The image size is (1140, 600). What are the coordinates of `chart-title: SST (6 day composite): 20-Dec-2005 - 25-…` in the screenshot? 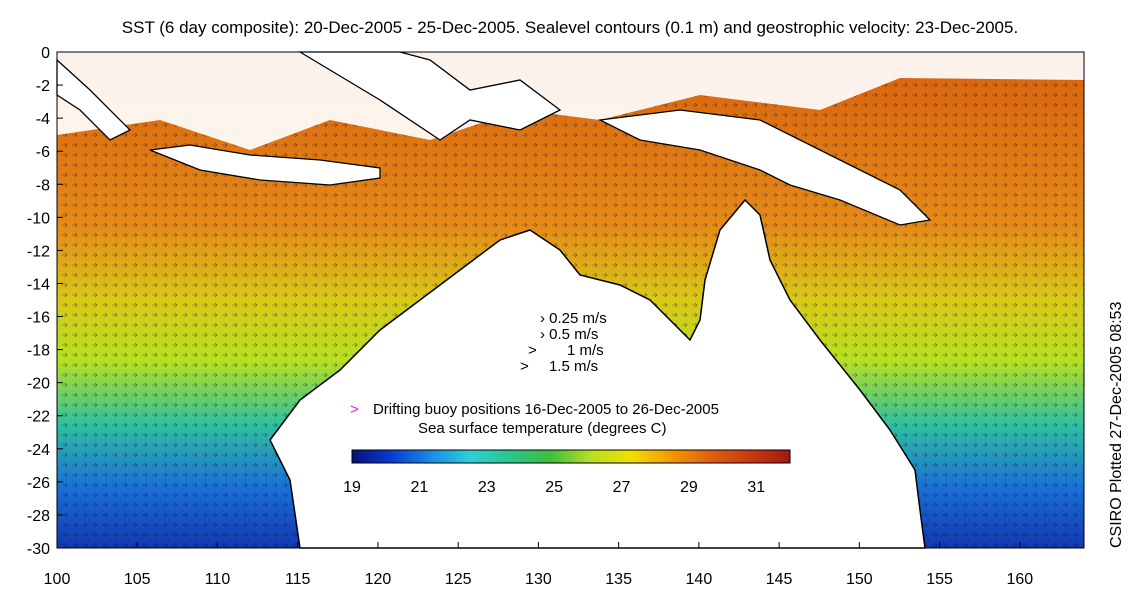 It's located at (570, 27).